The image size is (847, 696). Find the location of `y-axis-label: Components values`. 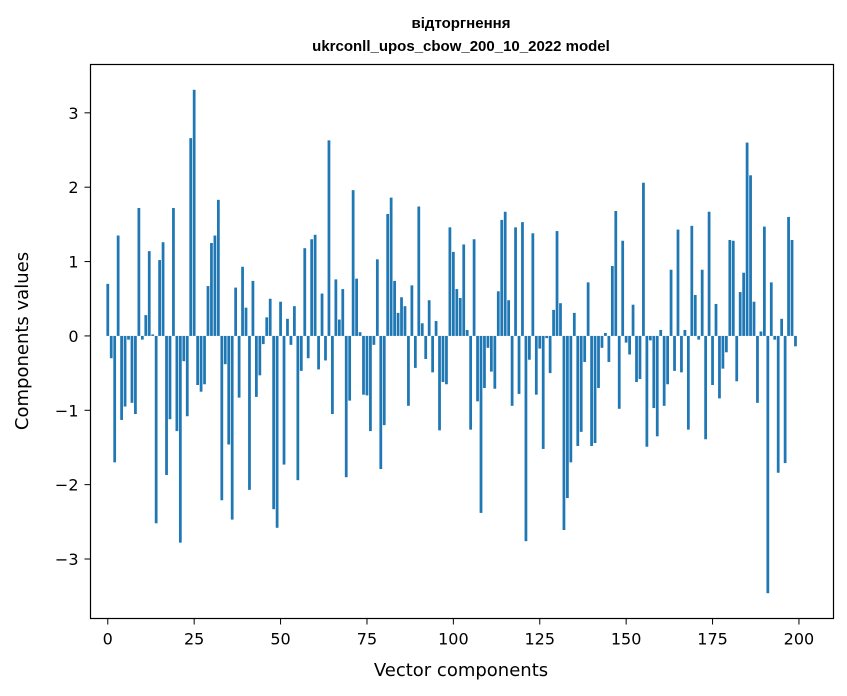

y-axis-label: Components values is located at coordinates (22, 341).